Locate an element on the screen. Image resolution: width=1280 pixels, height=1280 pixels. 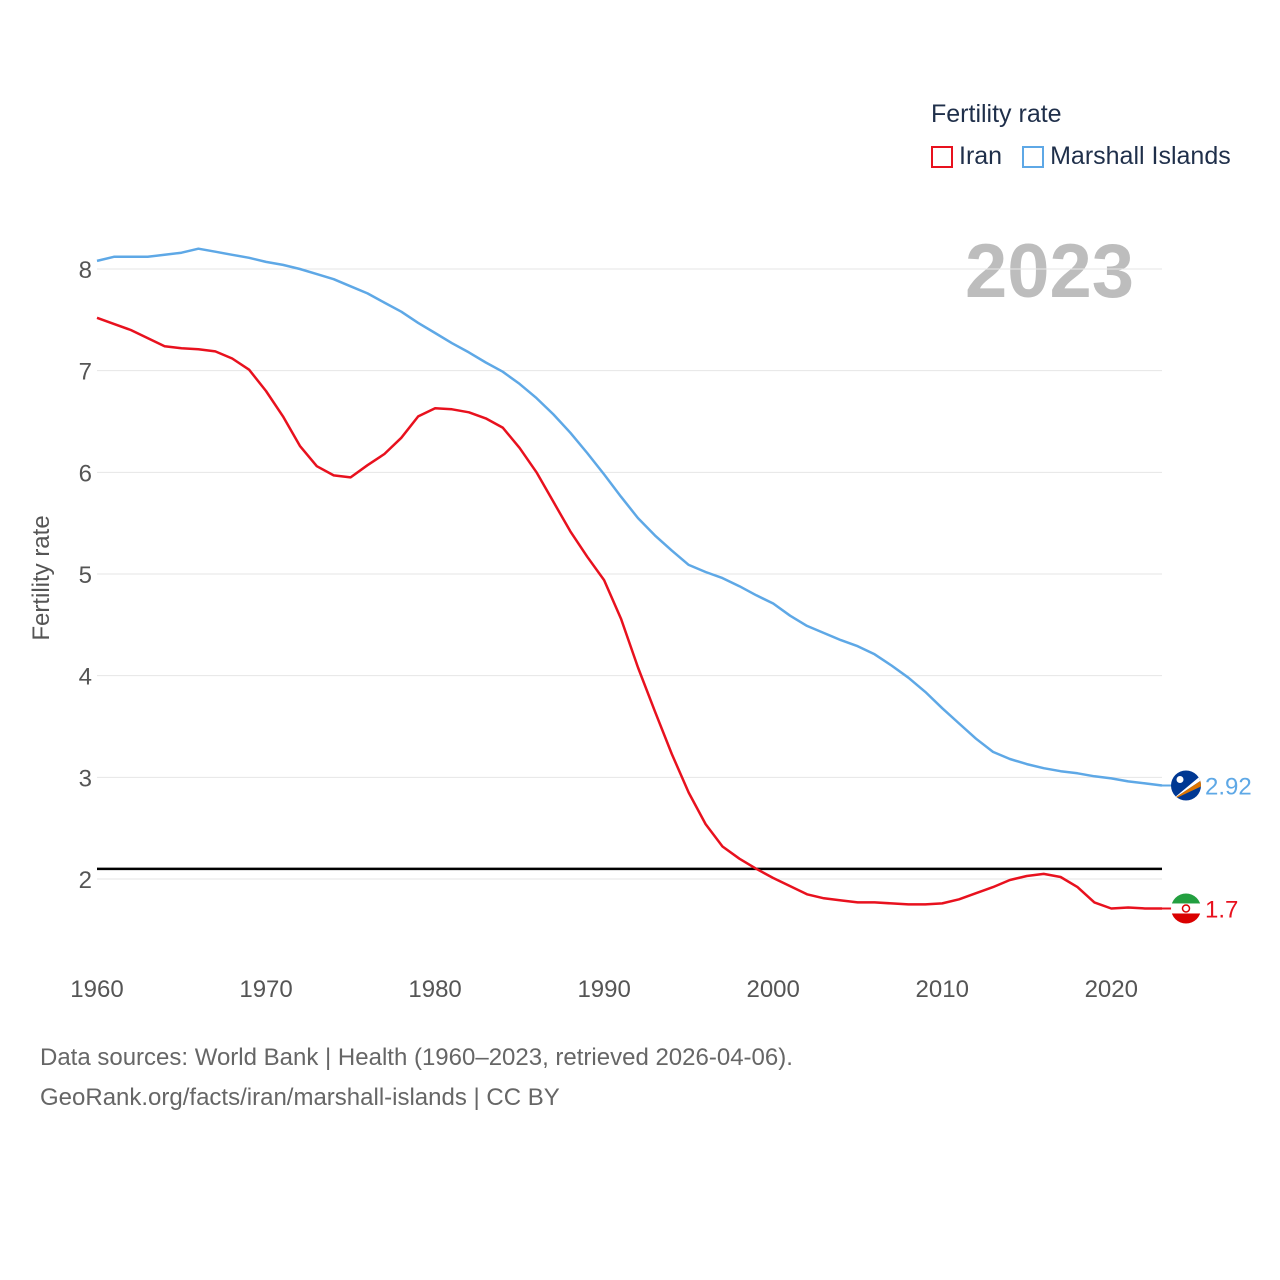
x-tick-label-1980: 1980 is located at coordinates (434, 989).